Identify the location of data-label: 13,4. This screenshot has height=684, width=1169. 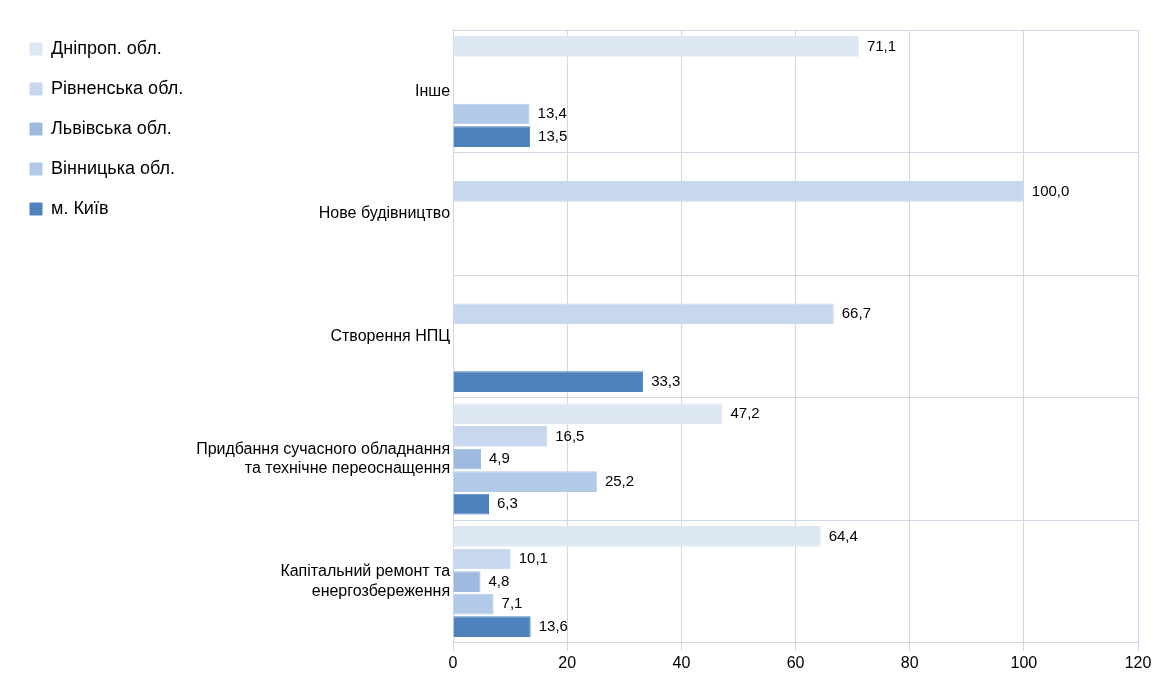
(552, 113).